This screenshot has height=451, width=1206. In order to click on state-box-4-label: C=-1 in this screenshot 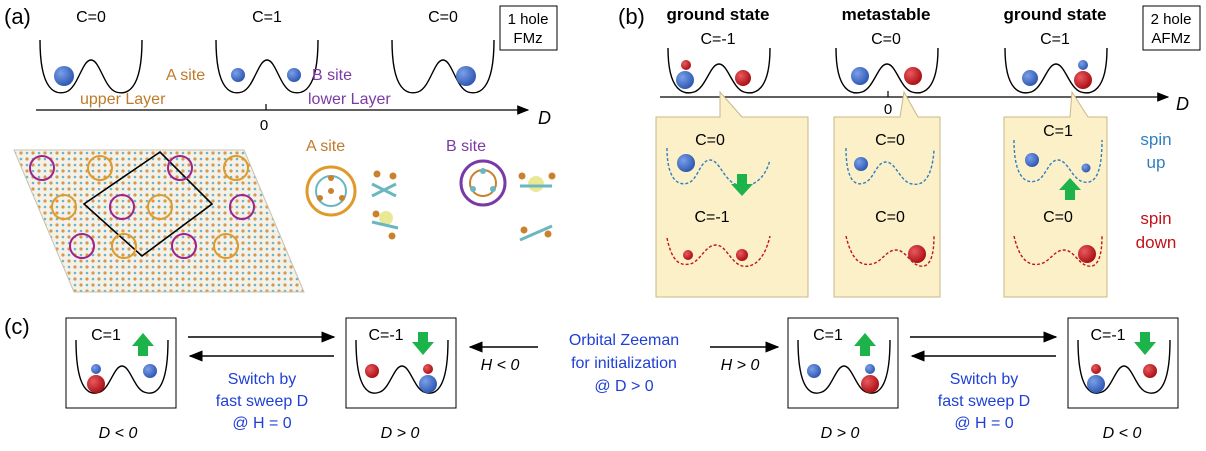, I will do `click(1107, 335)`.